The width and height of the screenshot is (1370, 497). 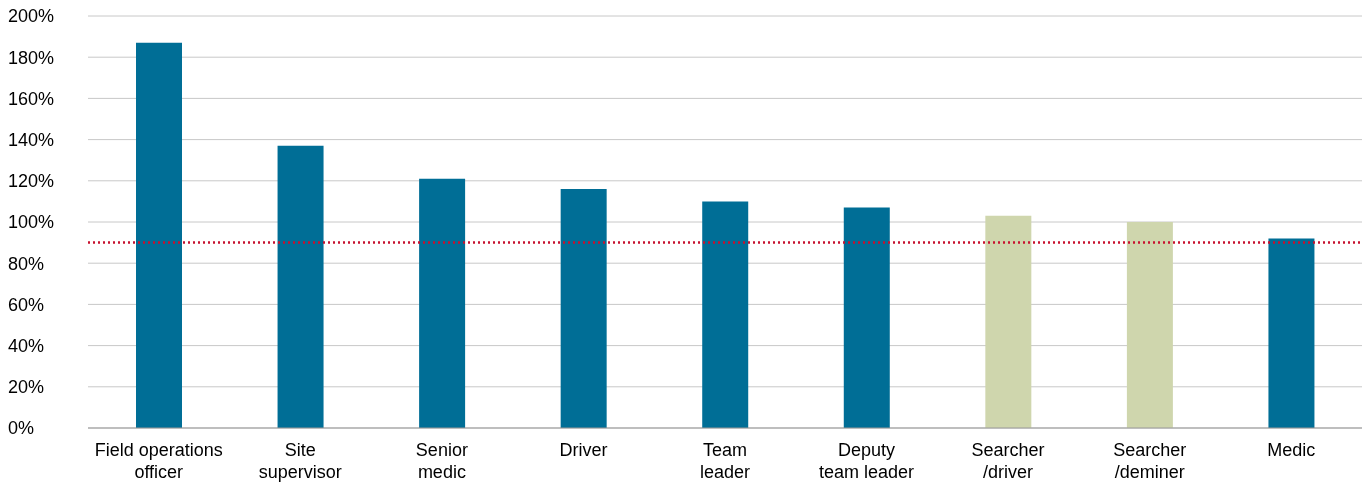 I want to click on x-tick-label: Driver, so click(x=583, y=450).